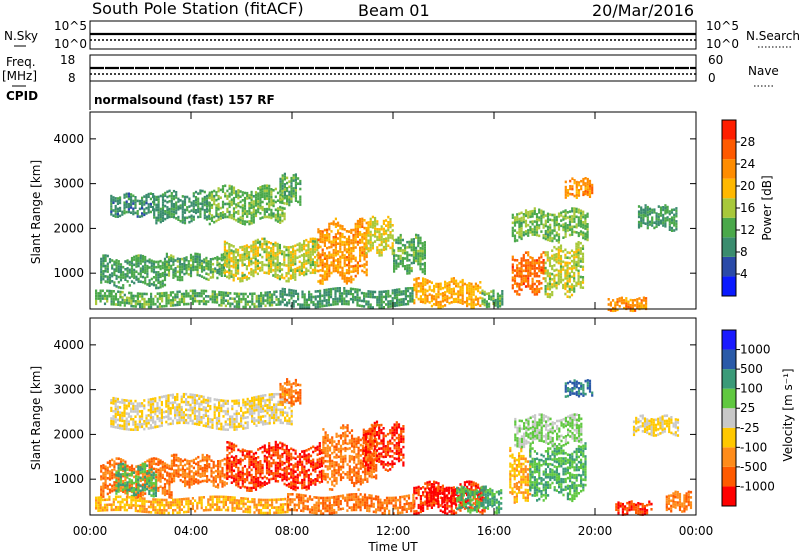 The image size is (800, 558). I want to click on velocity-y-axis-label: Slant Range [km], so click(36, 418).